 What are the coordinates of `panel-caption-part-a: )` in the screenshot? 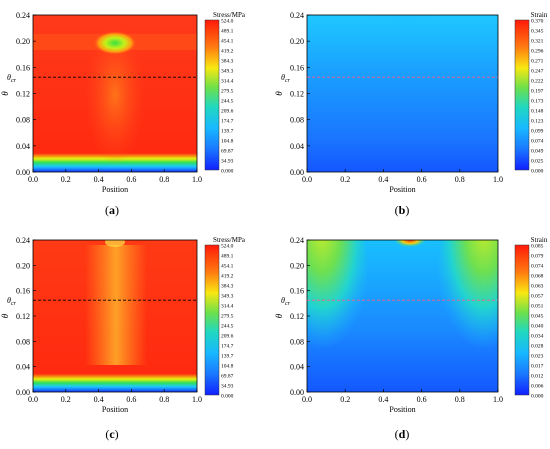 It's located at (117, 210).